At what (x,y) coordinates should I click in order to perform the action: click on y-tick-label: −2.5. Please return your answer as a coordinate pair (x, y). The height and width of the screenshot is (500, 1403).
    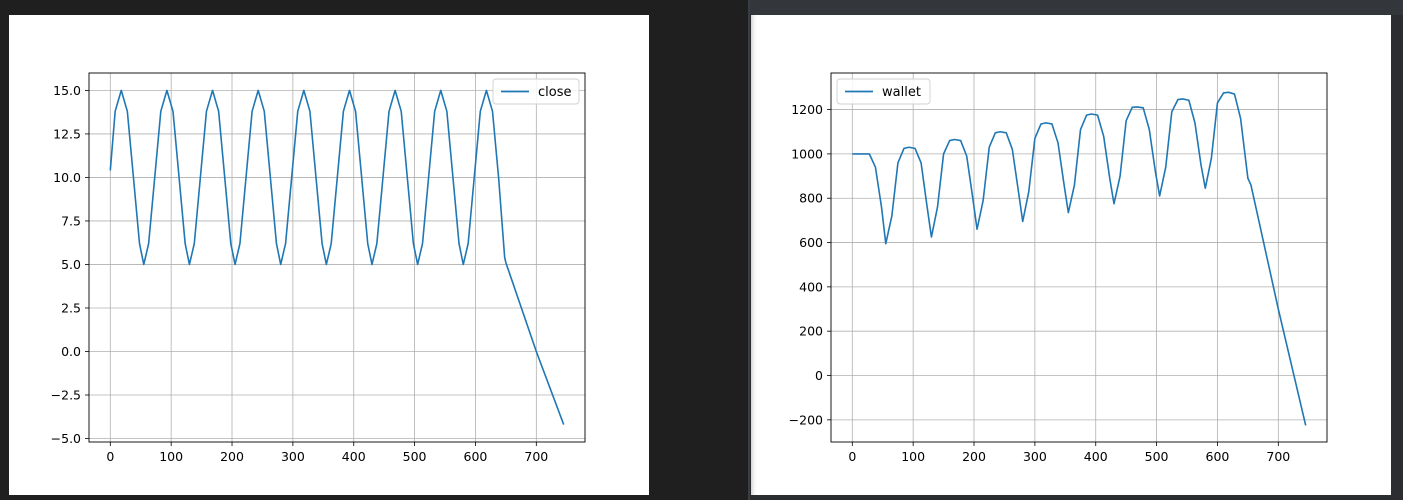
    Looking at the image, I should click on (66, 395).